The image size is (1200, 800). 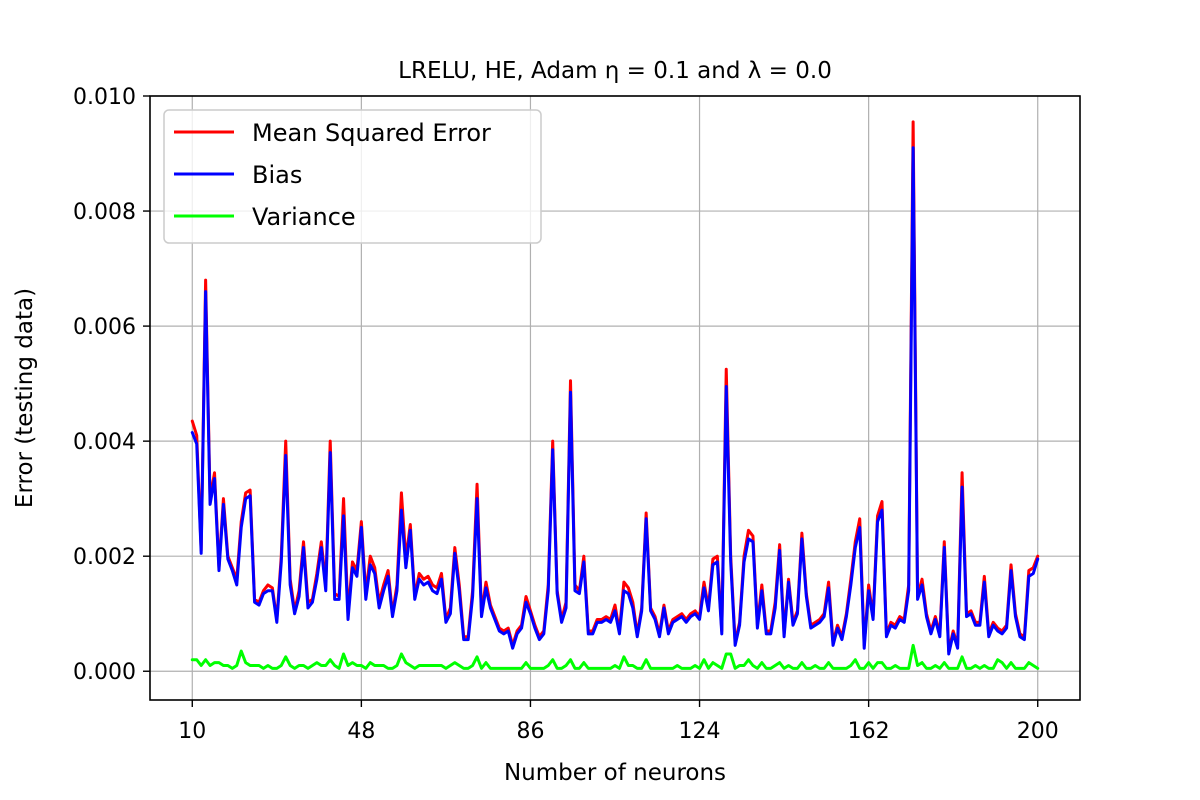 I want to click on legend-frame, so click(x=352, y=176).